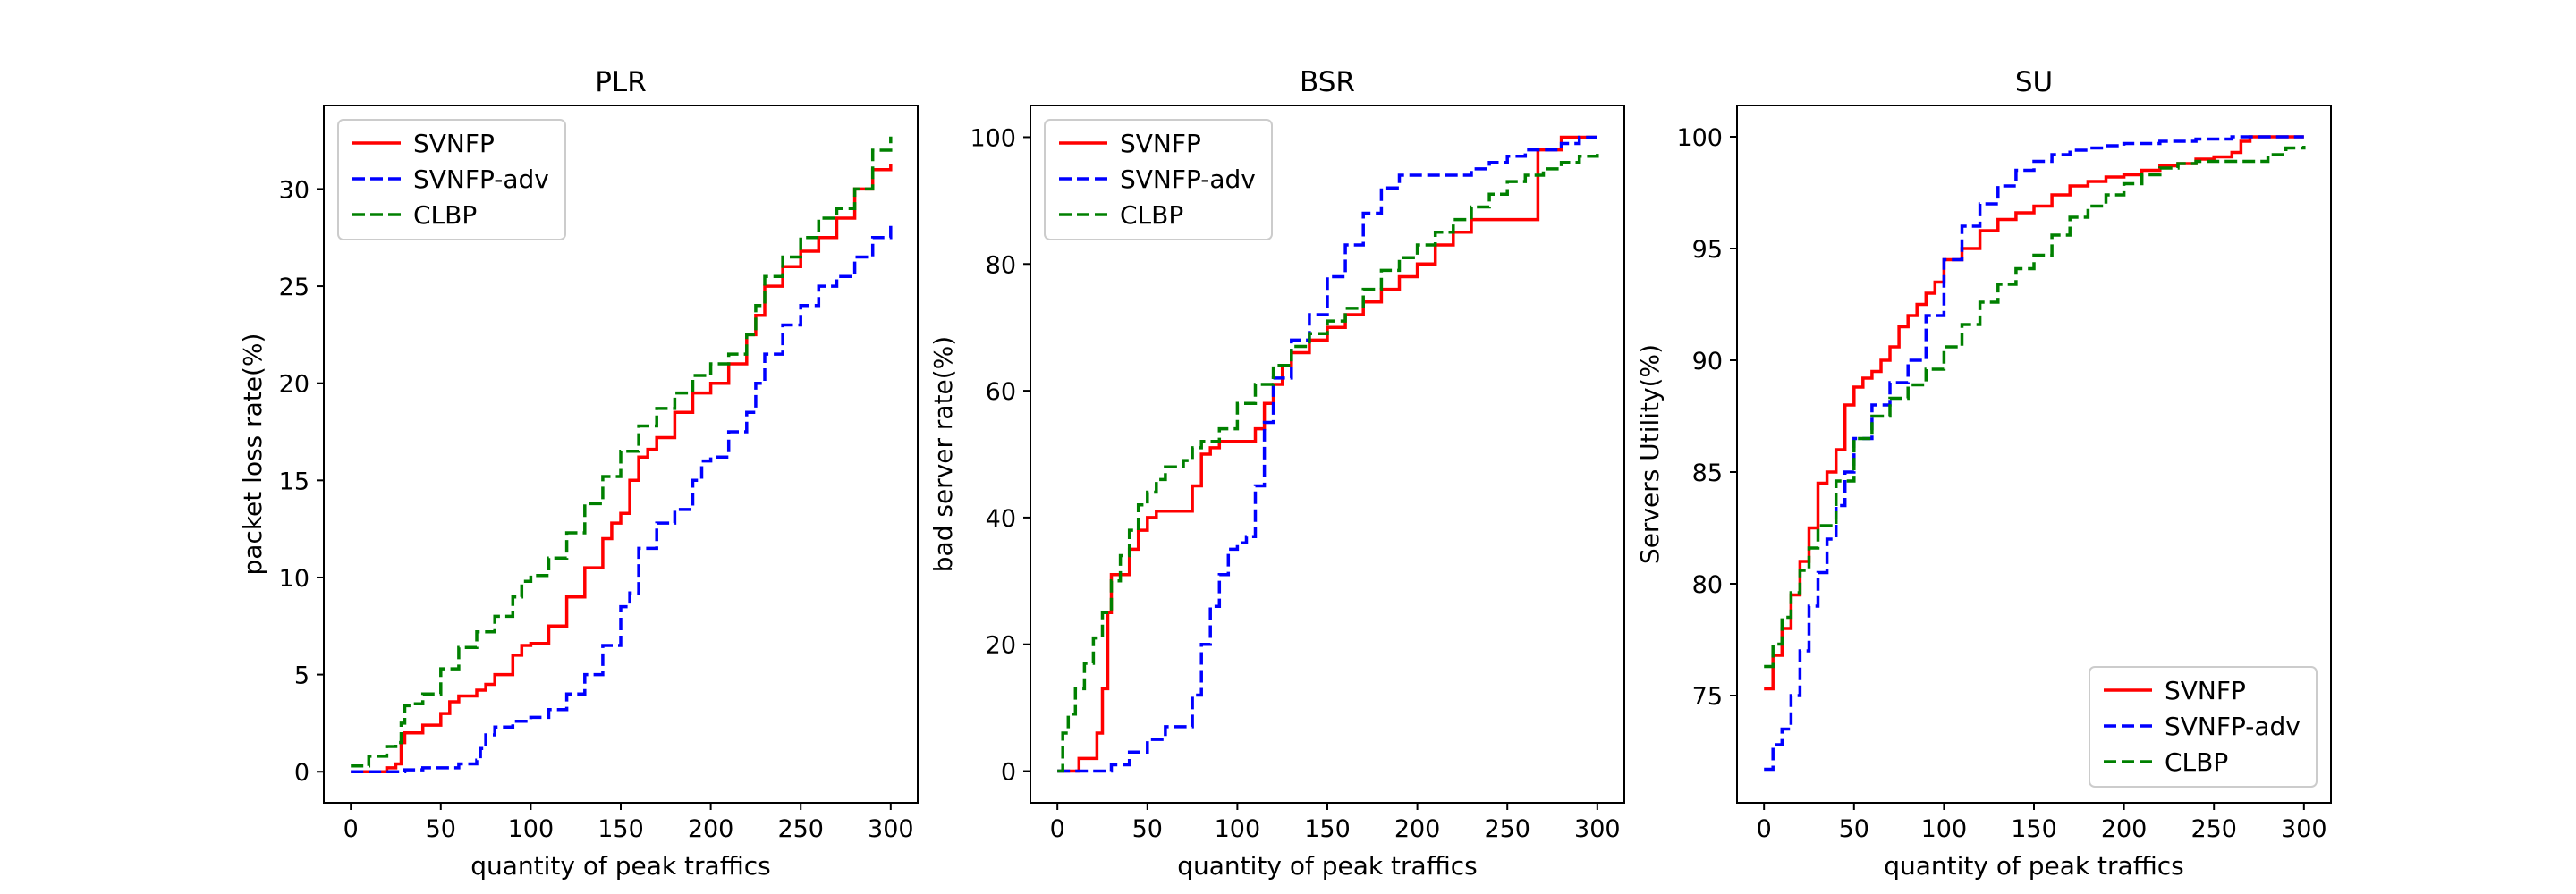 This screenshot has width=2576, height=894. What do you see at coordinates (252, 454) in the screenshot?
I see `y-axis-label: packet loss rate(%)` at bounding box center [252, 454].